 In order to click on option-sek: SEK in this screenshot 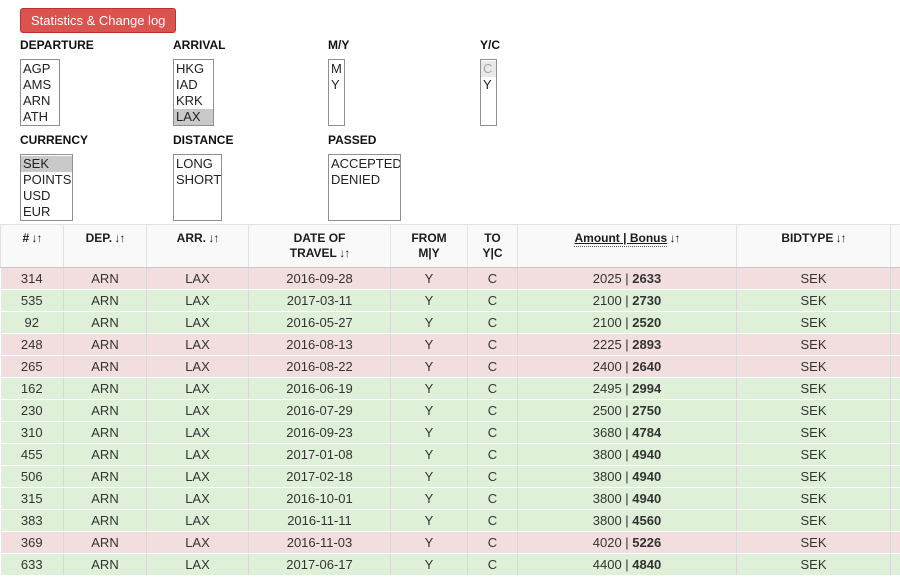, I will do `click(46, 164)`.